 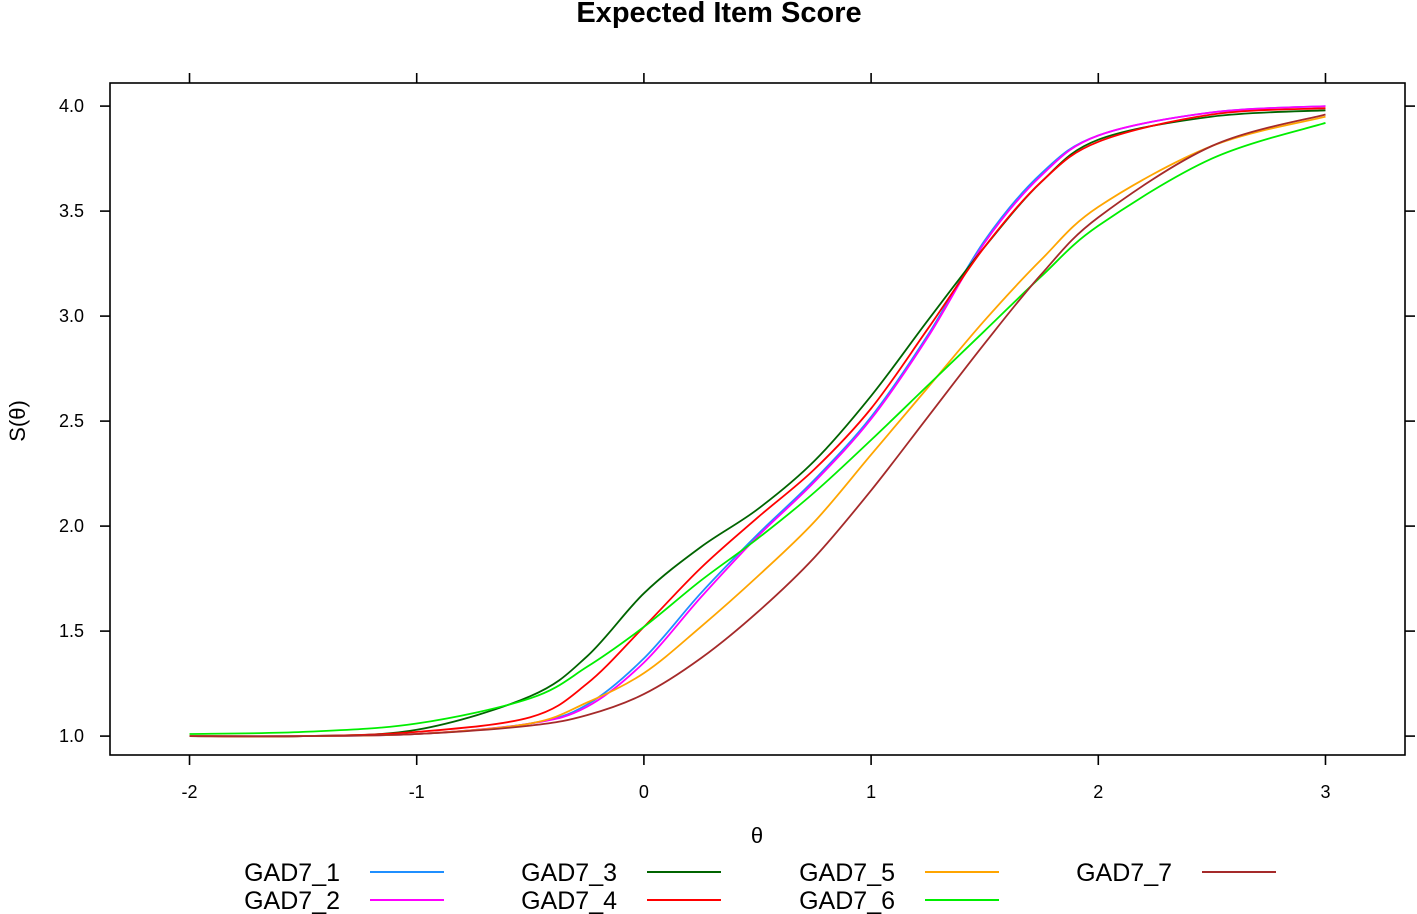 What do you see at coordinates (344, 873) in the screenshot?
I see `legend-item-gad7-1: GAD7_1` at bounding box center [344, 873].